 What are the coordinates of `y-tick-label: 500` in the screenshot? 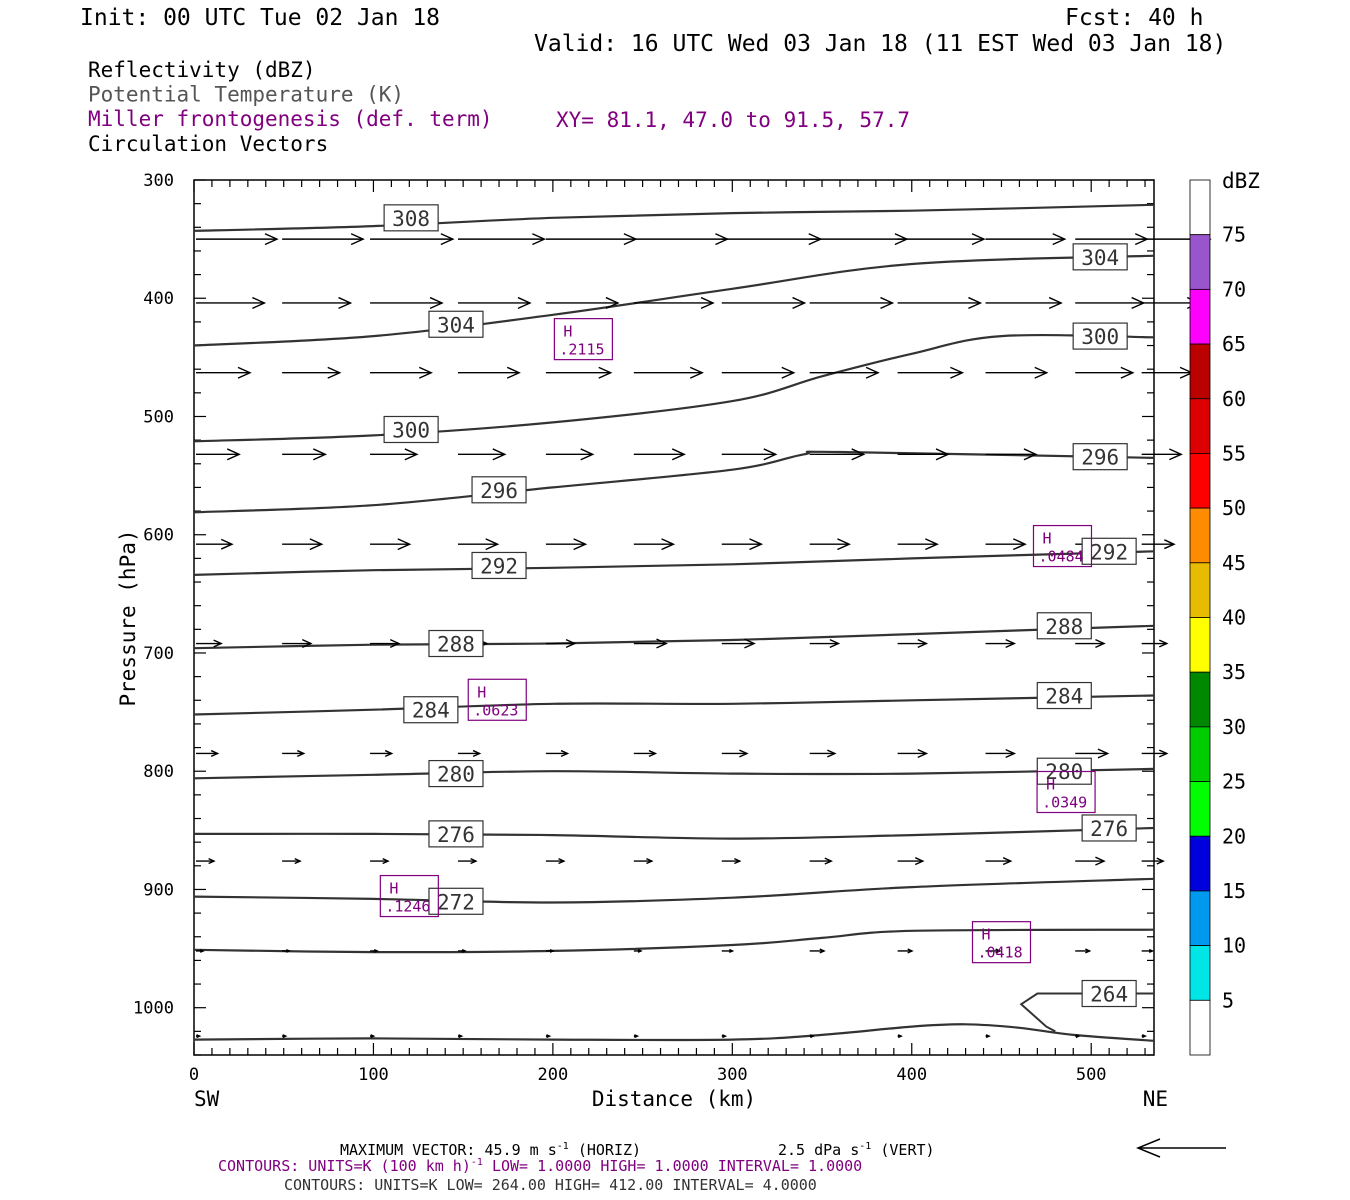 It's located at (158, 417).